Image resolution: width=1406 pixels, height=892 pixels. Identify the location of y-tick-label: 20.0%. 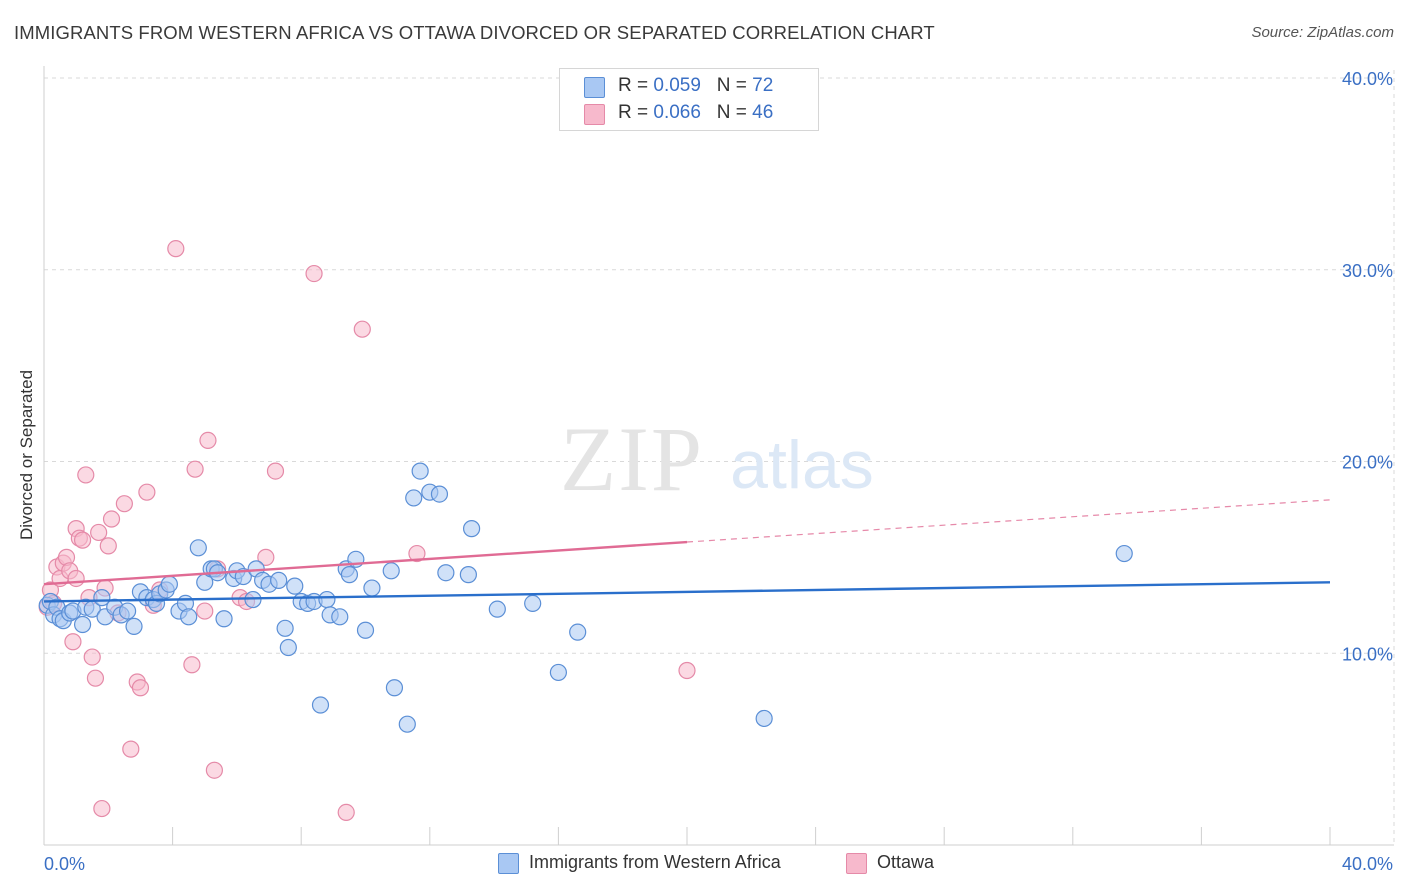
(1367, 463).